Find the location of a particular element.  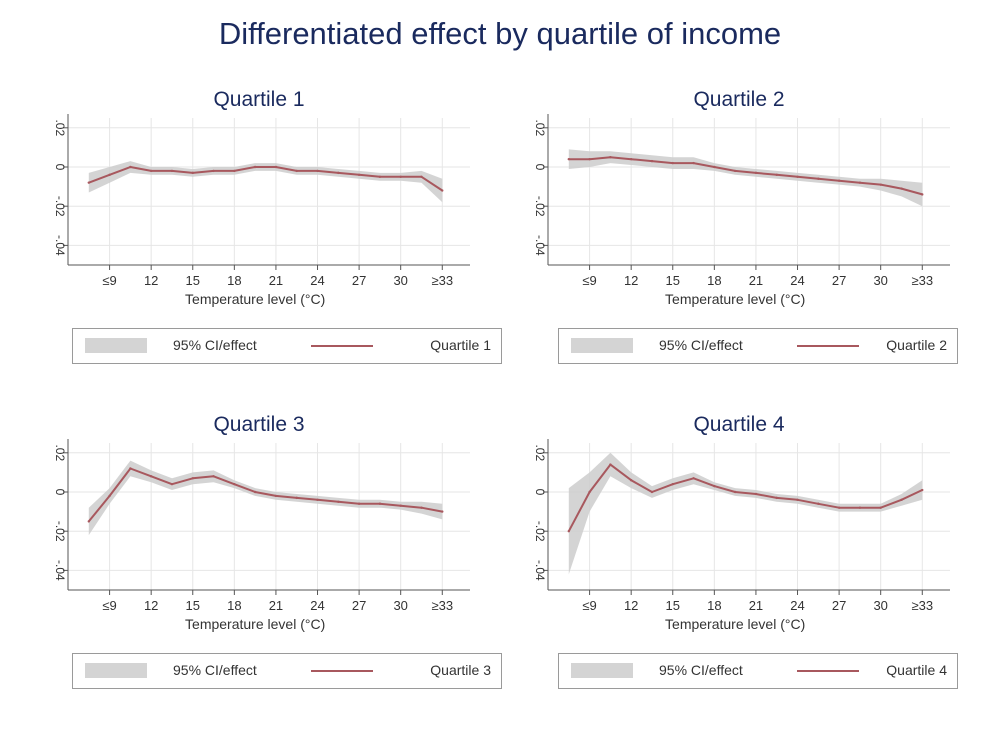

y-tick-label: .02 is located at coordinates (540, 452).